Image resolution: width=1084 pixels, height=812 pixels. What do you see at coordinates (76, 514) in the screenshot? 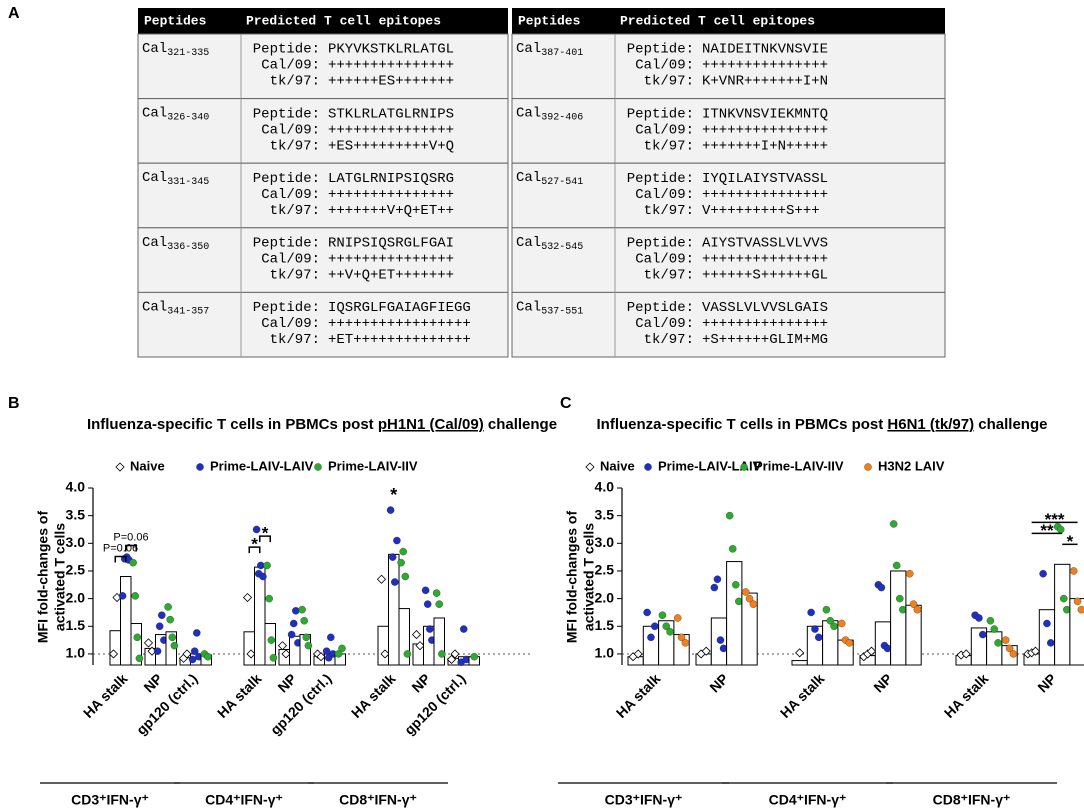
I see `y-tick-label: 3.5` at bounding box center [76, 514].